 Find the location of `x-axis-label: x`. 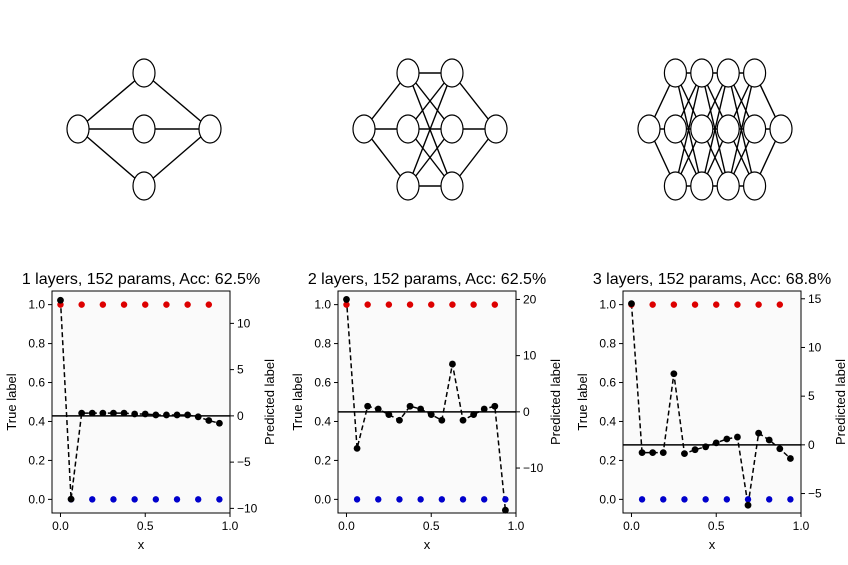

x-axis-label: x is located at coordinates (427, 544).